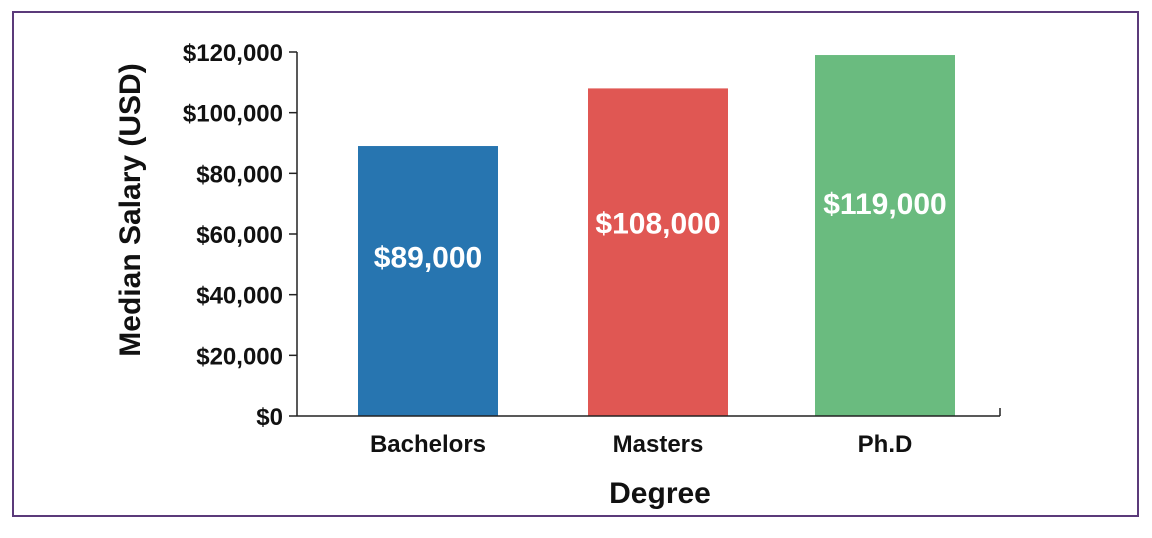  What do you see at coordinates (269, 417) in the screenshot?
I see `y-tick-label: $0` at bounding box center [269, 417].